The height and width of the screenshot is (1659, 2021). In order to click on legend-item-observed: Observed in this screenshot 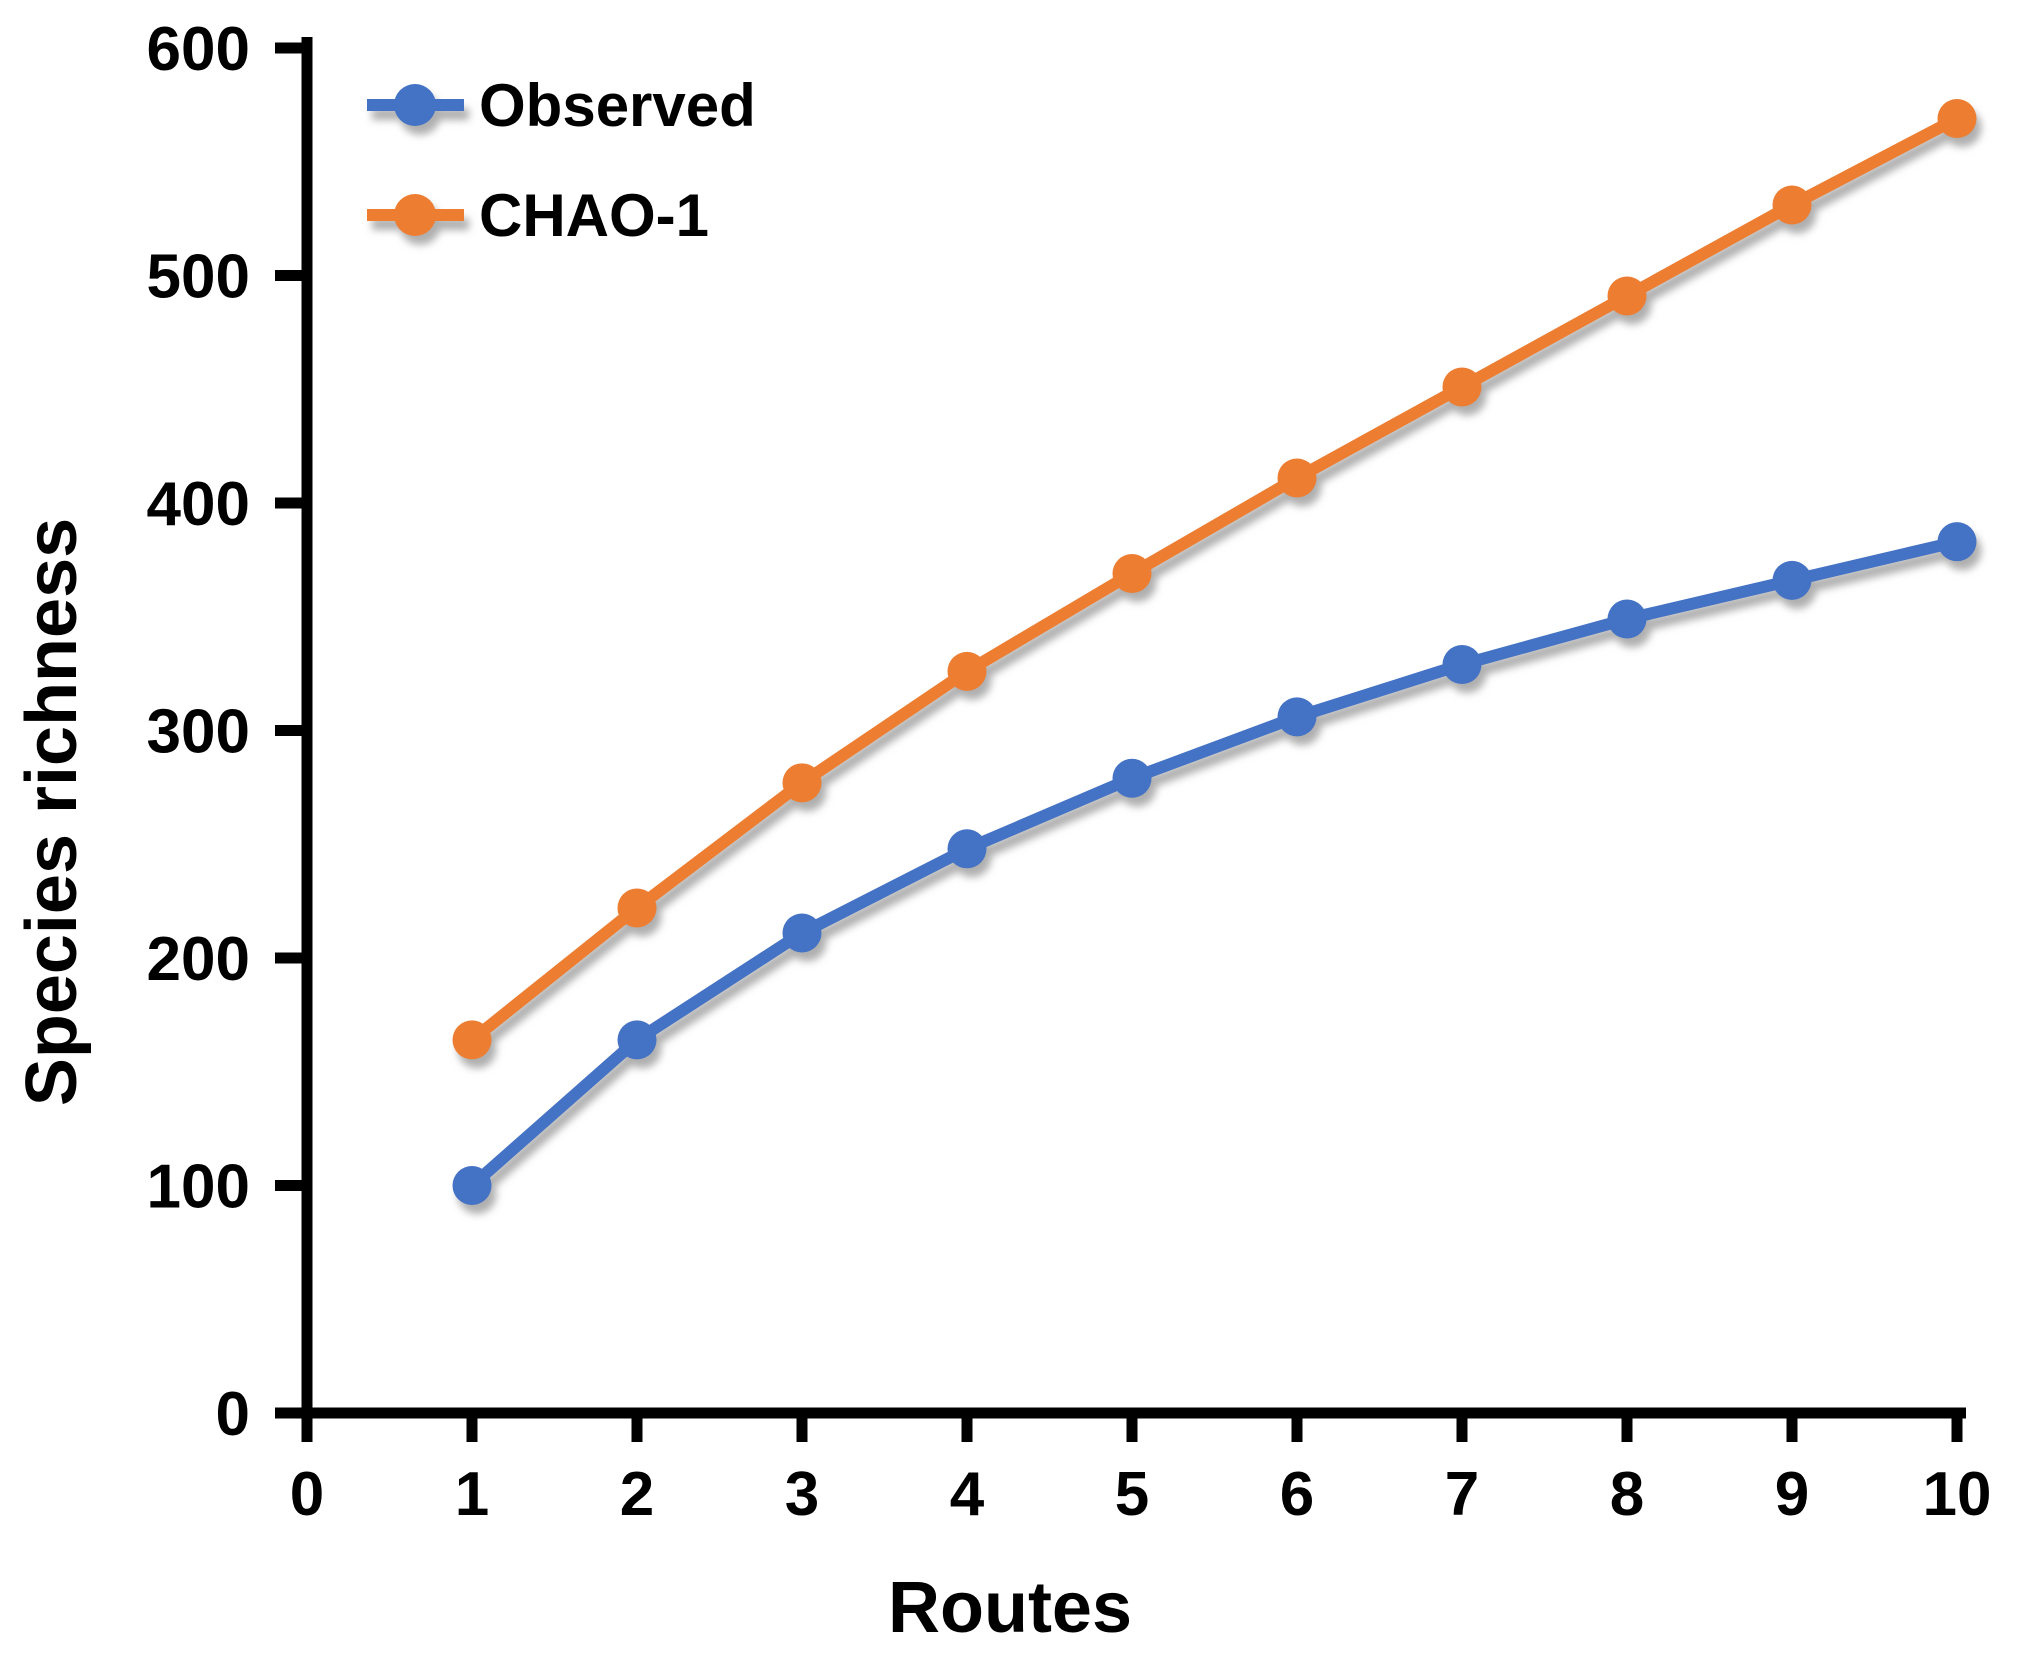, I will do `click(560, 105)`.